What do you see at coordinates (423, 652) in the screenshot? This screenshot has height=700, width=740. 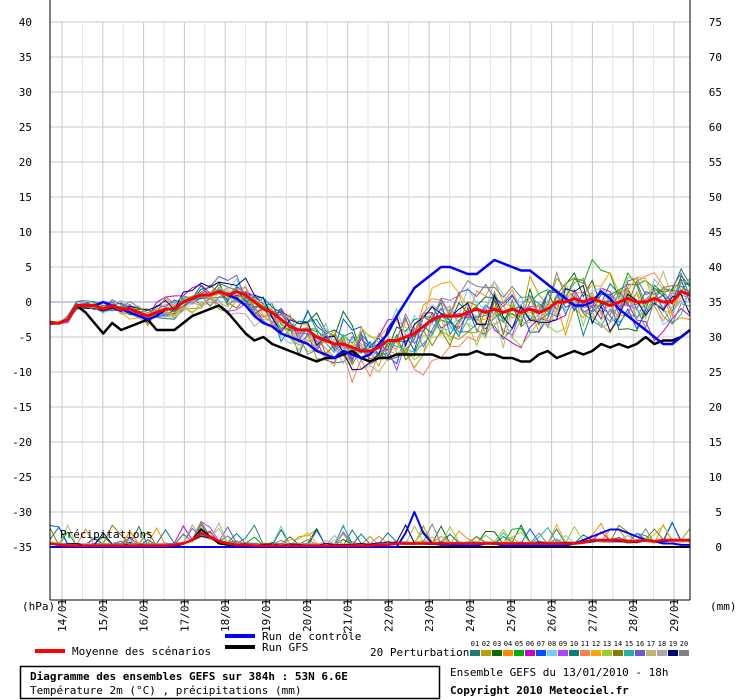 I see `legend-perturbations-label: 20 Perturbations` at bounding box center [423, 652].